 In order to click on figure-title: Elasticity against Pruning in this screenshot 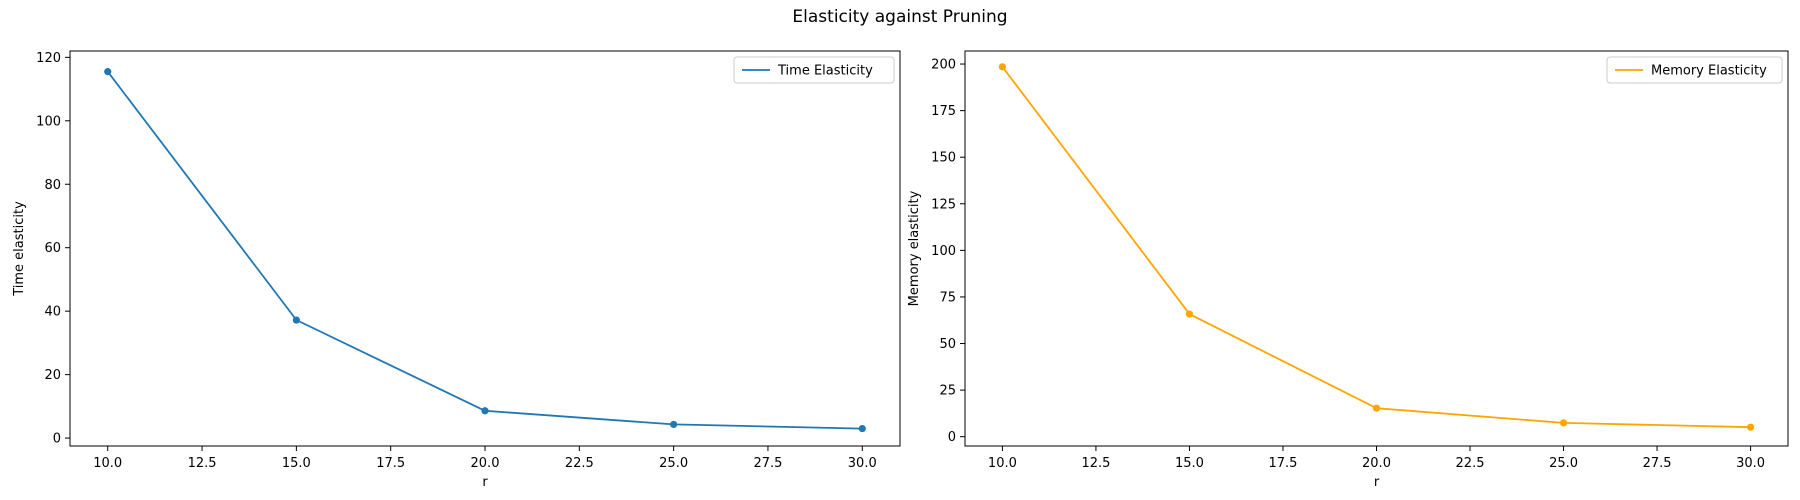, I will do `click(900, 17)`.